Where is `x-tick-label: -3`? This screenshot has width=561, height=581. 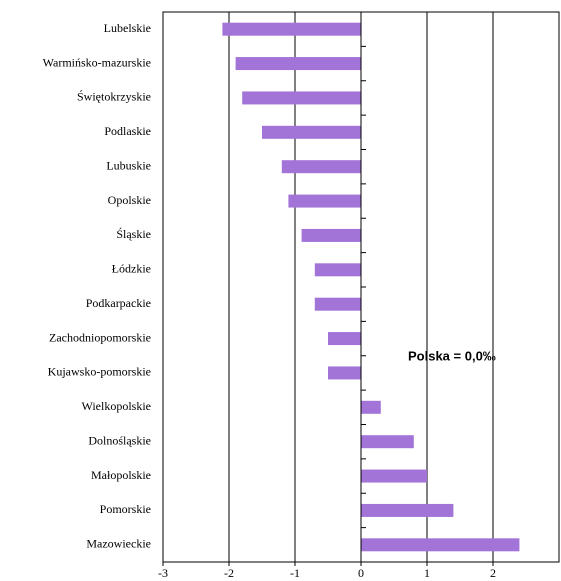 x-tick-label: -3 is located at coordinates (163, 573).